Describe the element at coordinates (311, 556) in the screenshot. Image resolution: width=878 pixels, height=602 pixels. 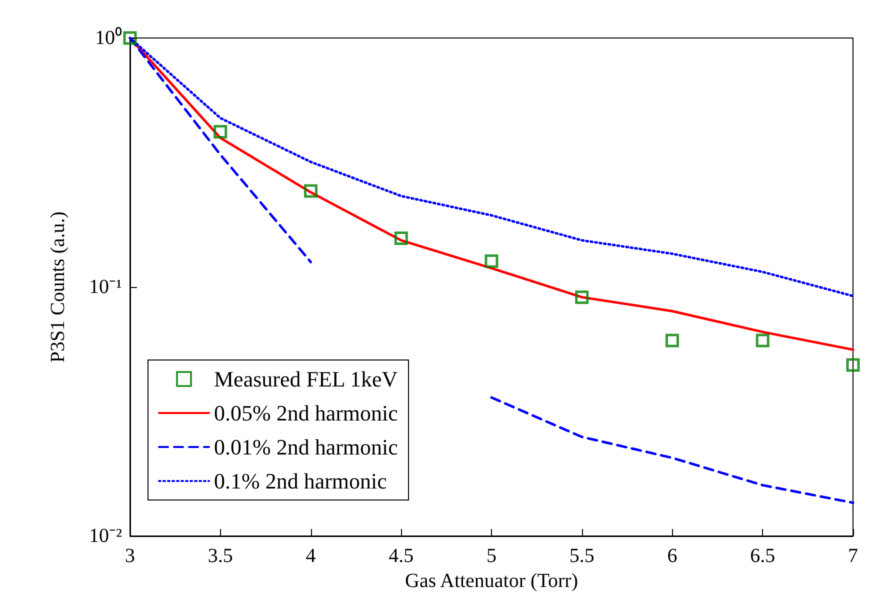
I see `x-tick-label: 4` at that location.